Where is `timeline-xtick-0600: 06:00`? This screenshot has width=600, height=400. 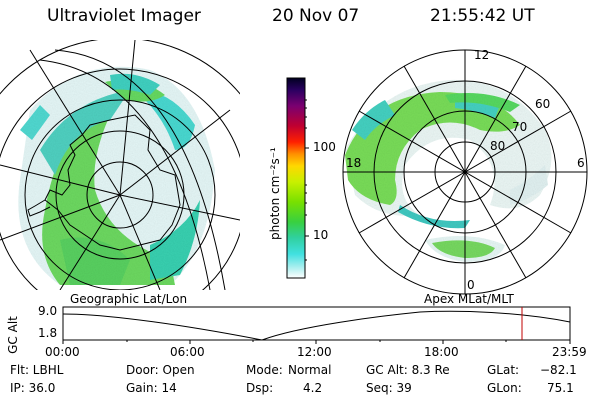 timeline-xtick-0600: 06:00 is located at coordinates (187, 352).